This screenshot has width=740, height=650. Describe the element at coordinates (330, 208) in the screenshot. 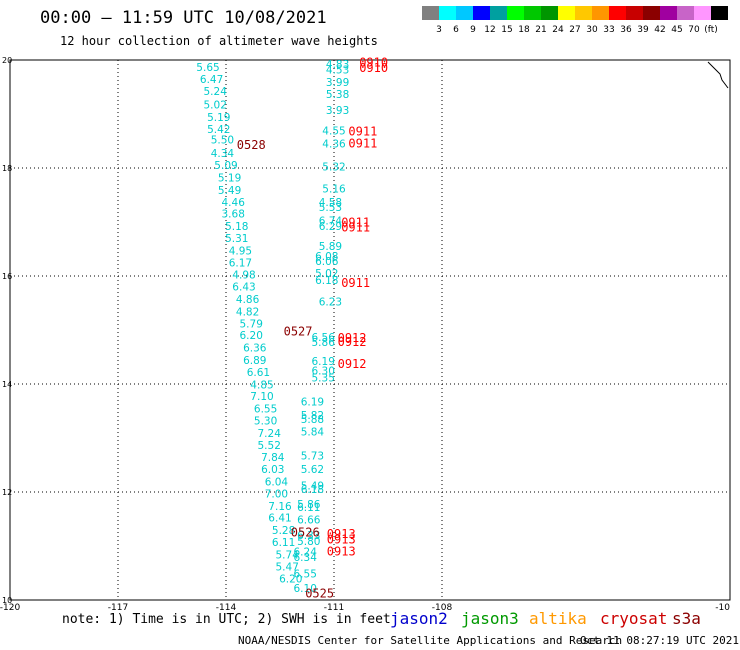

I see `swh-value-label: 5.53` at that location.